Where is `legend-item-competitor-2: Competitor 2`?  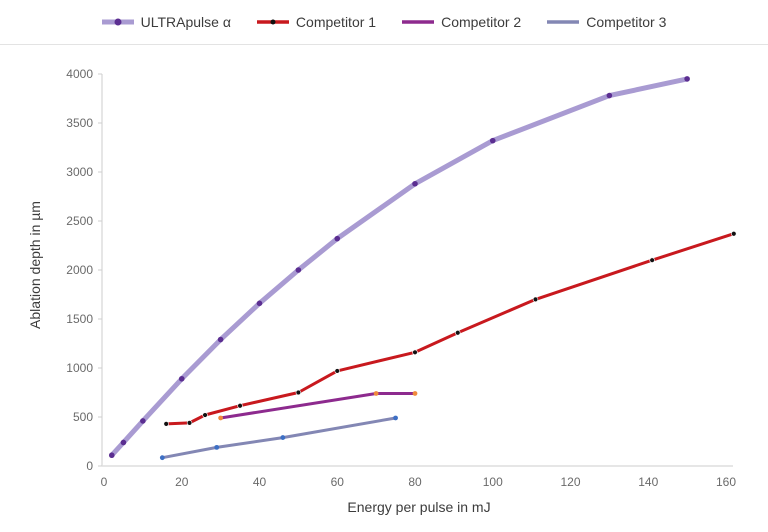
legend-item-competitor-2: Competitor 2 is located at coordinates (461, 22).